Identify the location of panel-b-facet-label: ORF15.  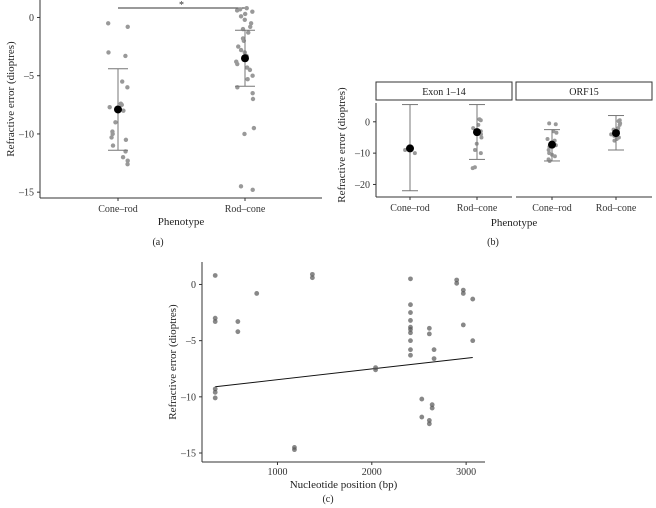
(583, 92).